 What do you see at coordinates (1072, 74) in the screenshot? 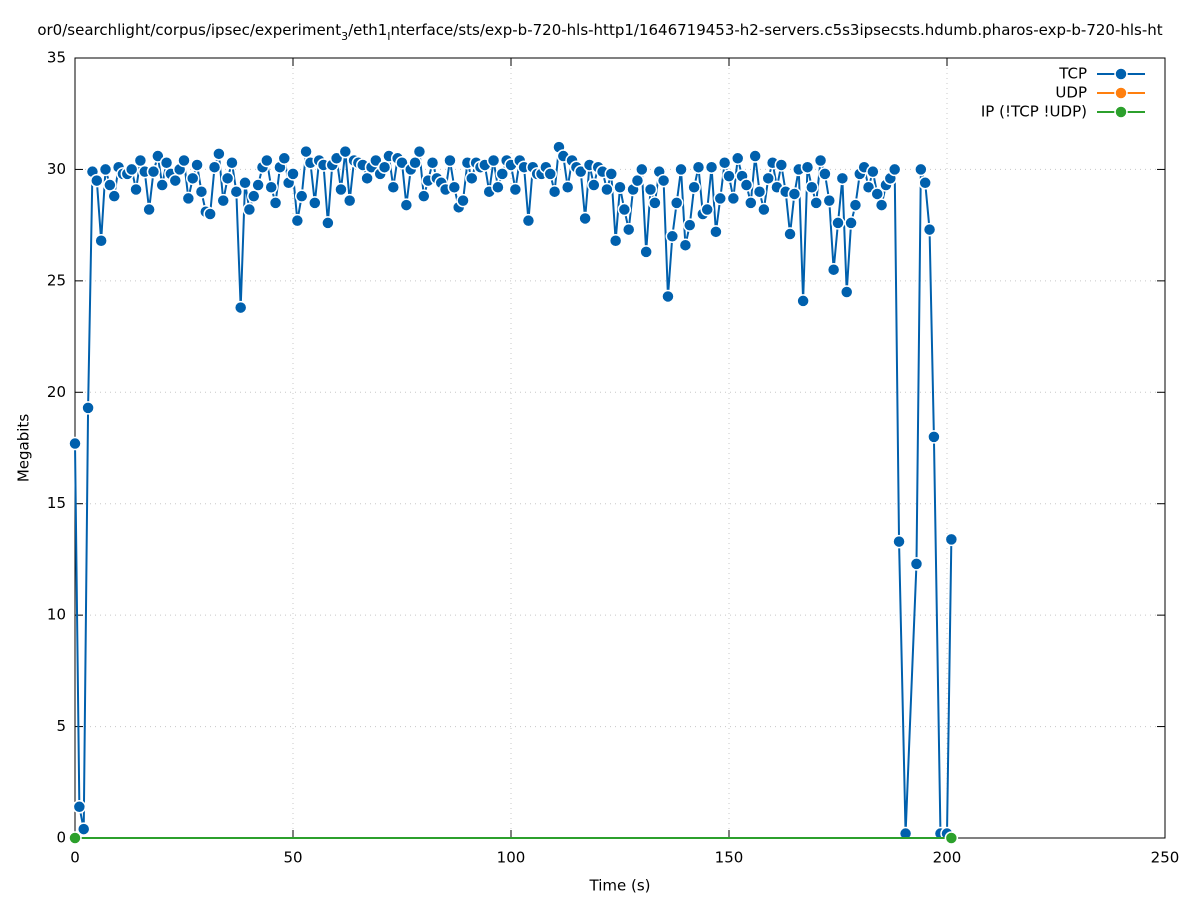
I see `legend-label: TCP` at bounding box center [1072, 74].